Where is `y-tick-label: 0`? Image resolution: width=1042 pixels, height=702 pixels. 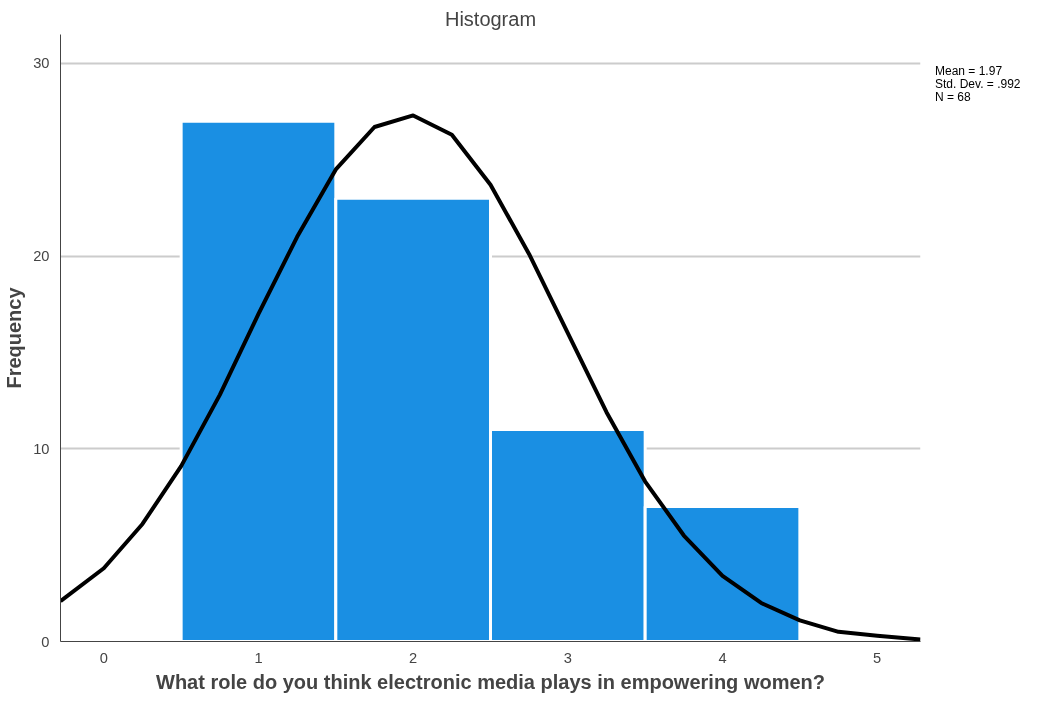
y-tick-label: 0 is located at coordinates (45, 641).